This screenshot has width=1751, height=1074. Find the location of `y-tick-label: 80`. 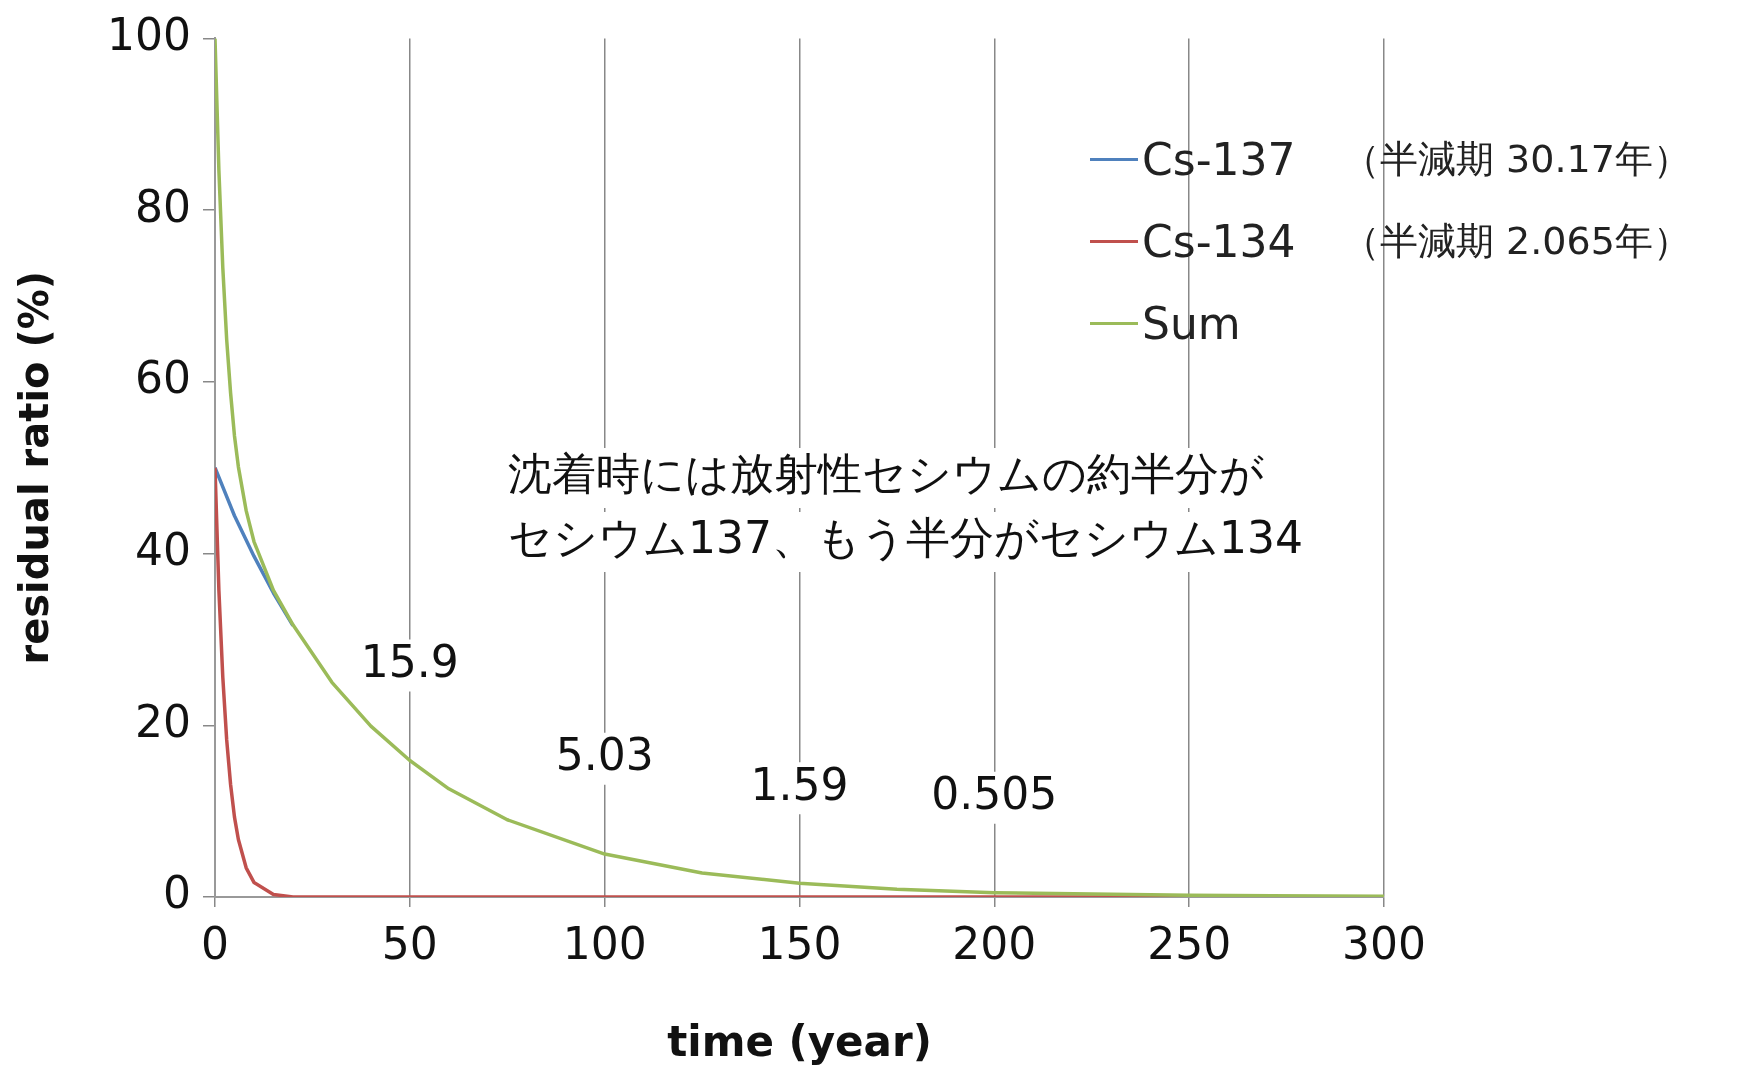

y-tick-label: 80 is located at coordinates (163, 206).